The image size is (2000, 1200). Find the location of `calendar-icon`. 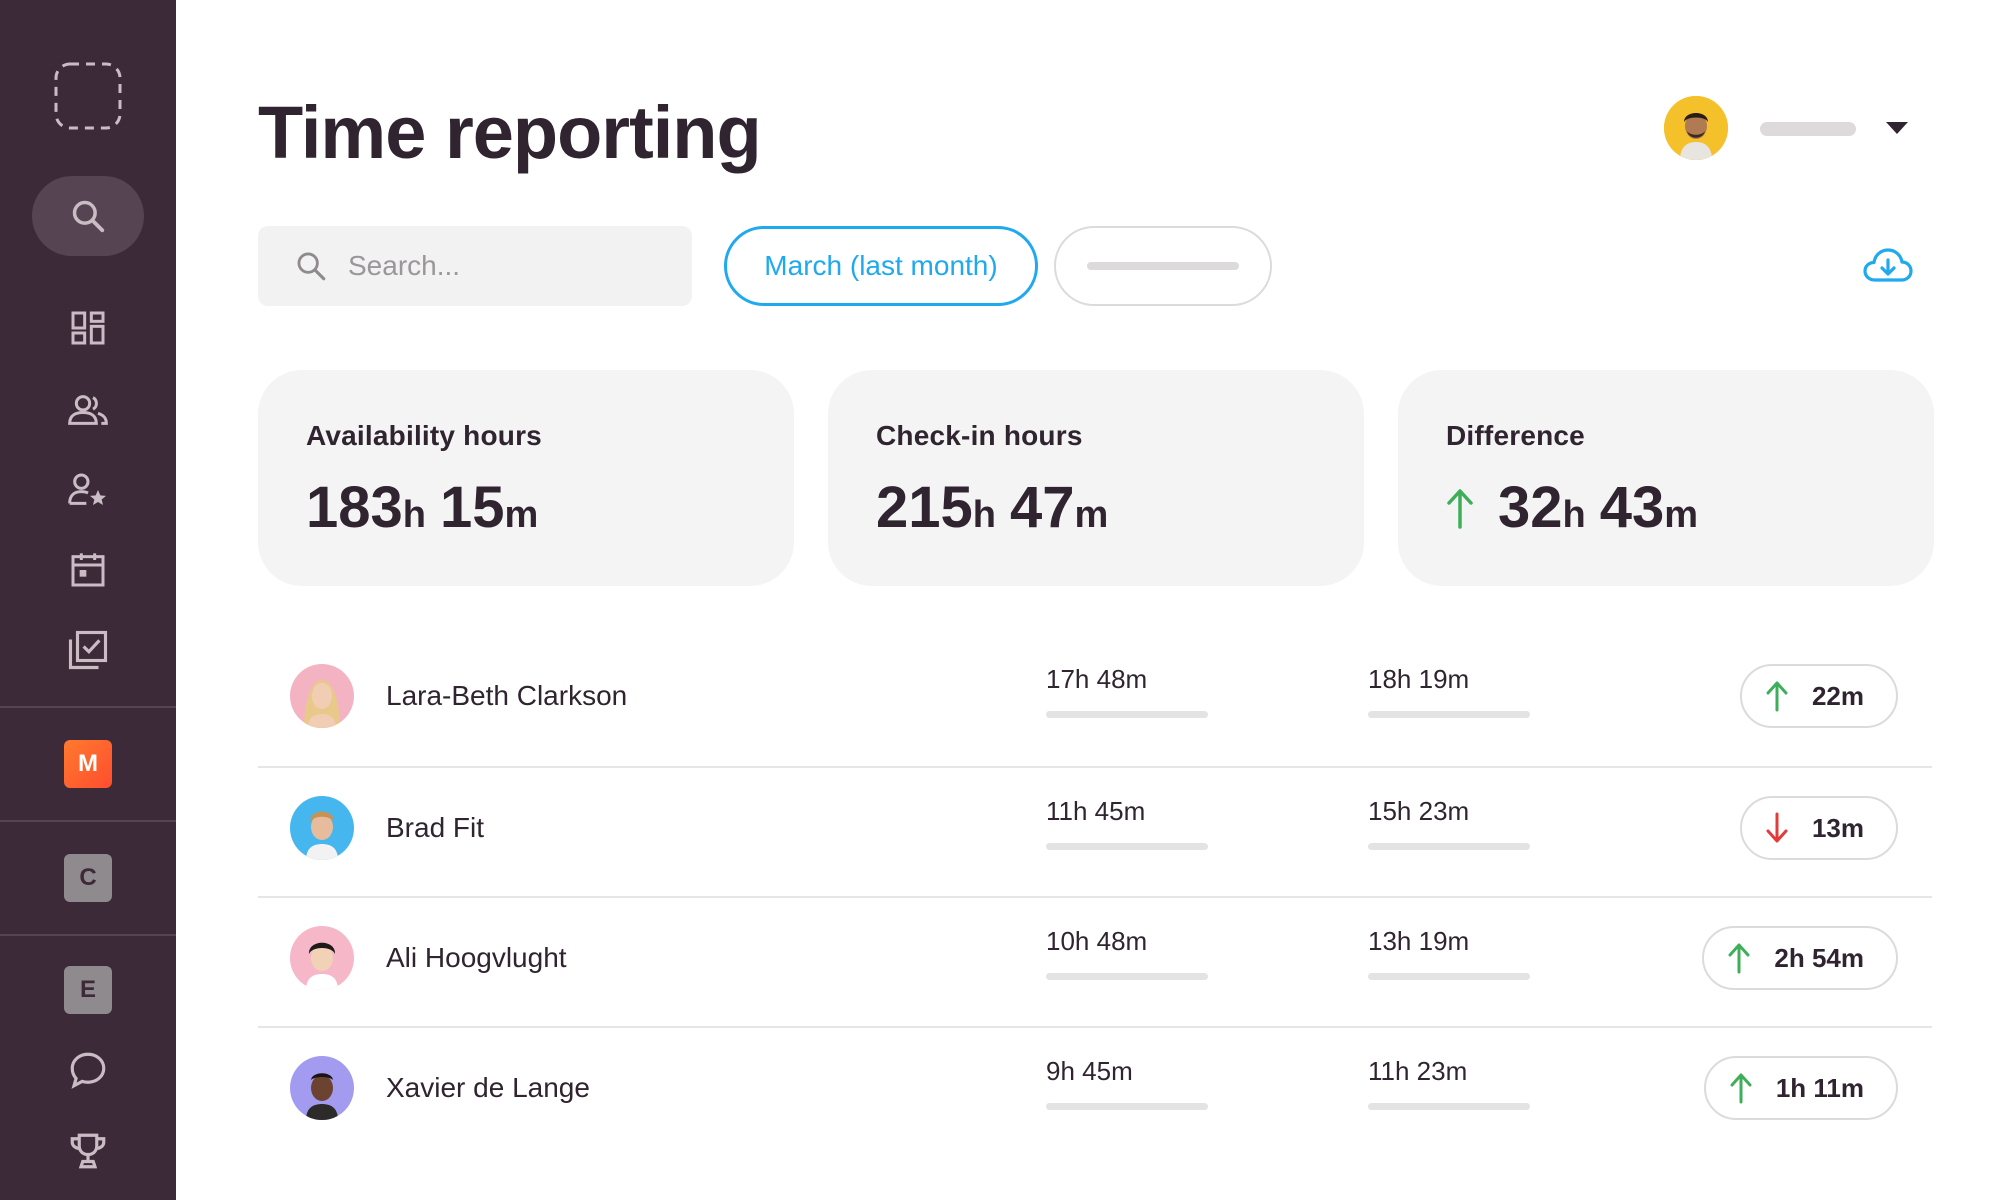

calendar-icon is located at coordinates (88, 570).